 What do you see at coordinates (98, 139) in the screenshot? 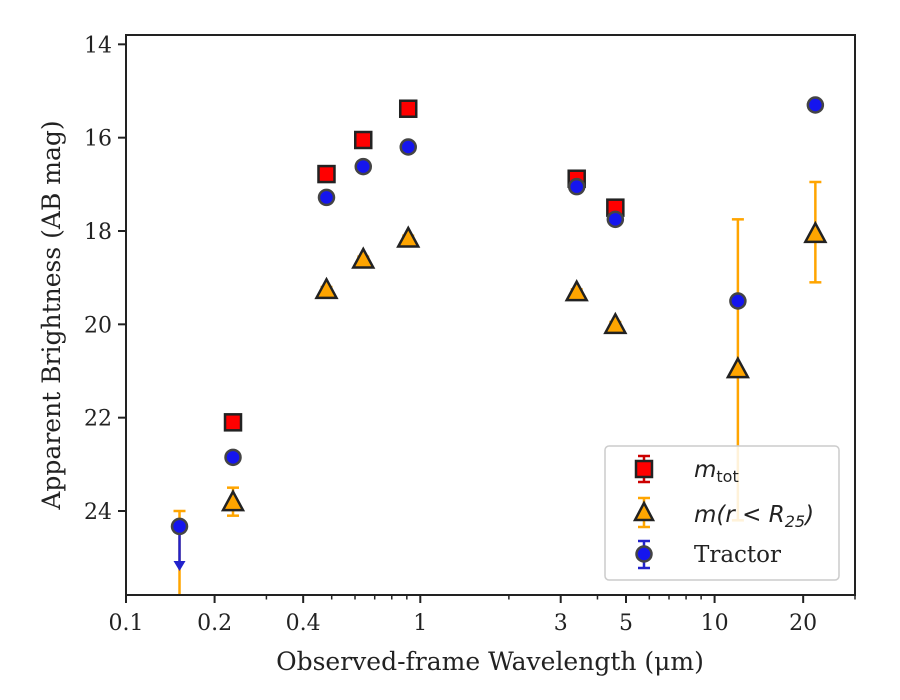
I see `y-tick-label: 16` at bounding box center [98, 139].